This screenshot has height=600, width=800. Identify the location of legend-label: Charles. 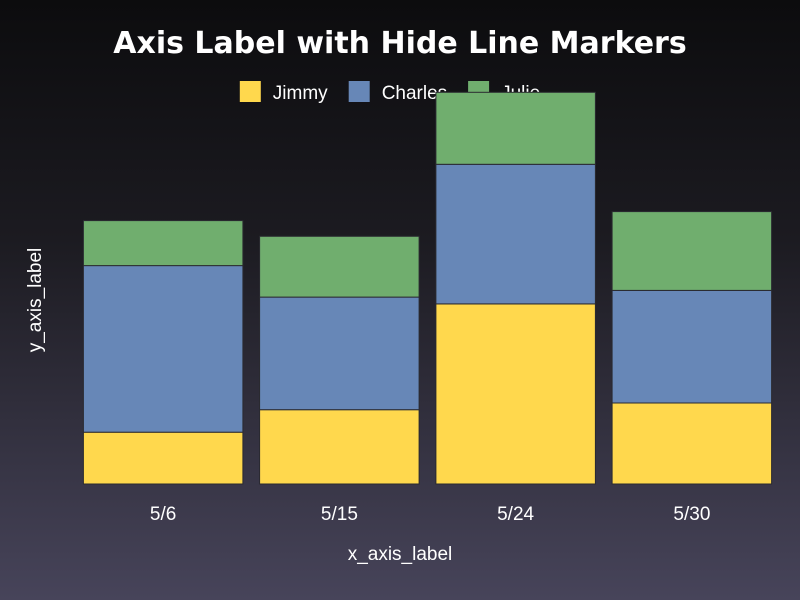
(414, 93).